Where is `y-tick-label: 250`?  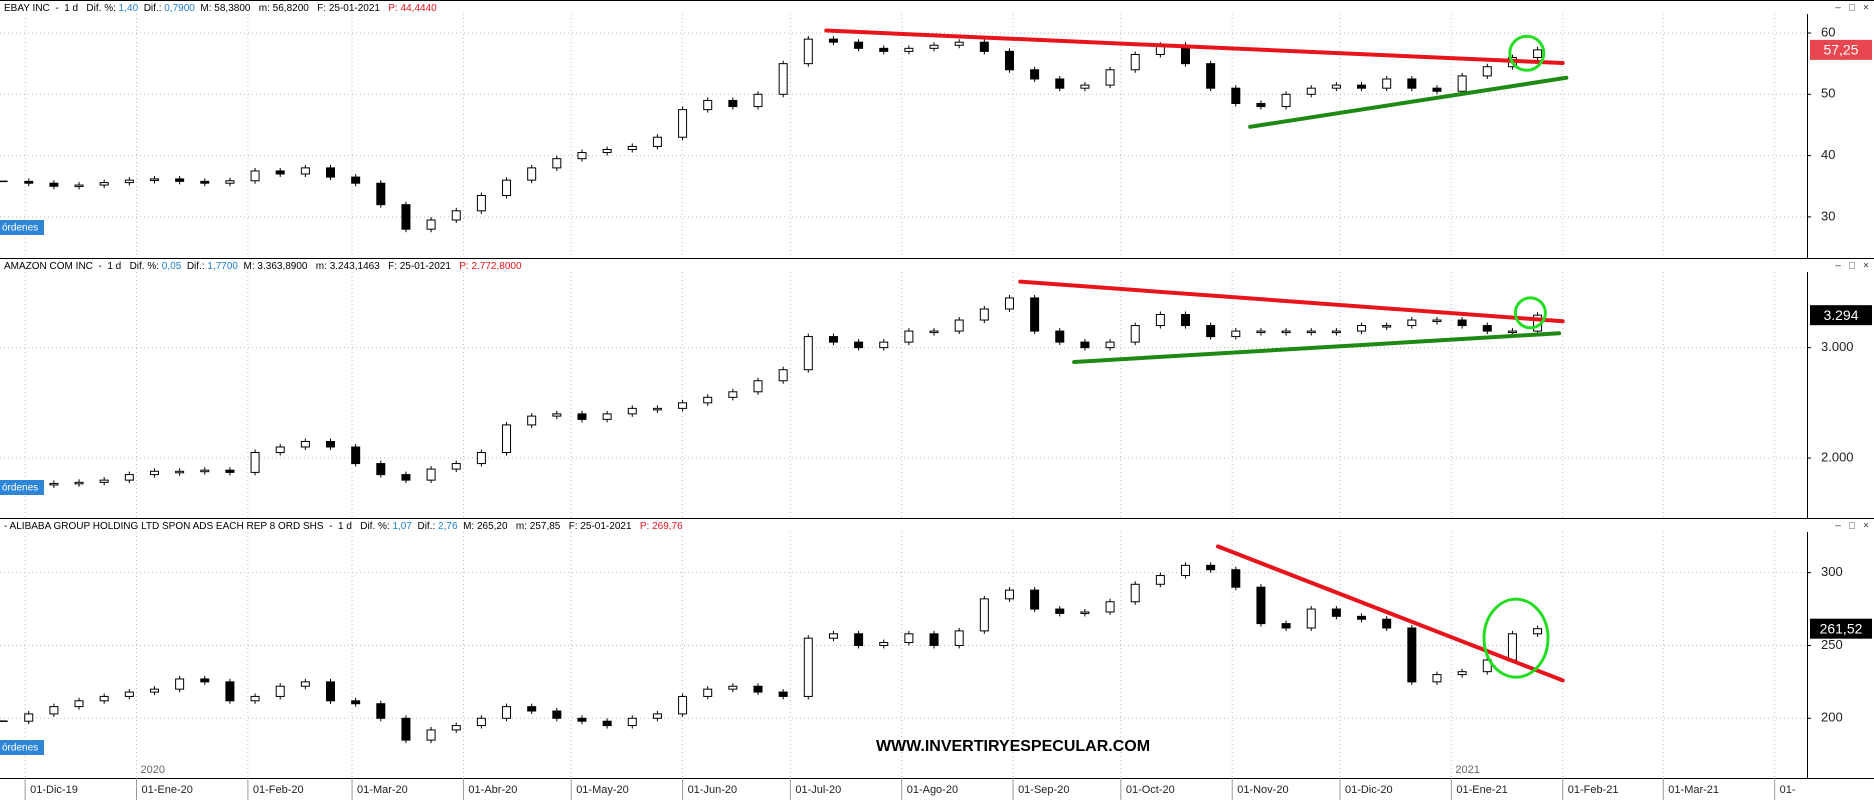 y-tick-label: 250 is located at coordinates (1832, 644).